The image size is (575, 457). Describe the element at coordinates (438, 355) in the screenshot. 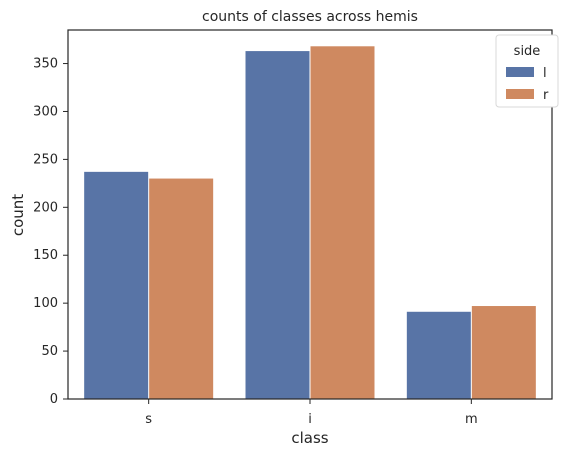

I see `bar-m-l` at that location.